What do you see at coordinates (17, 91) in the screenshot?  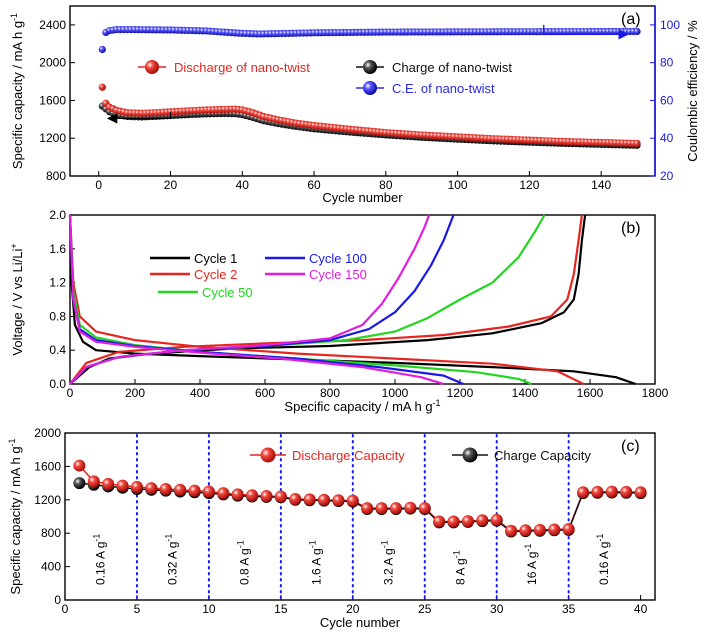 I see `y-axis-title: Specific capacity / mA h g-1` at bounding box center [17, 91].